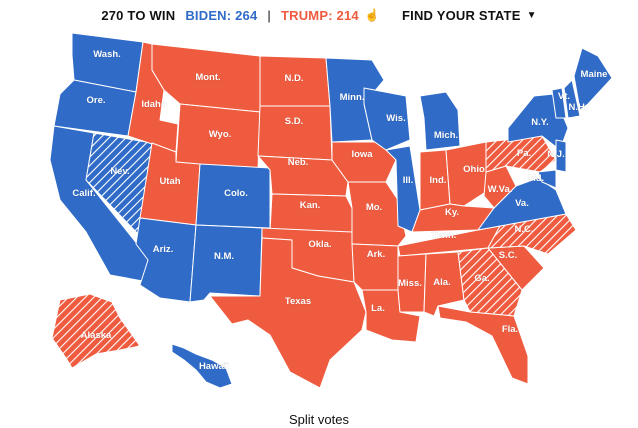 This screenshot has height=428, width=638. Describe the element at coordinates (298, 162) in the screenshot. I see `state-label-neb: Neb.` at that location.